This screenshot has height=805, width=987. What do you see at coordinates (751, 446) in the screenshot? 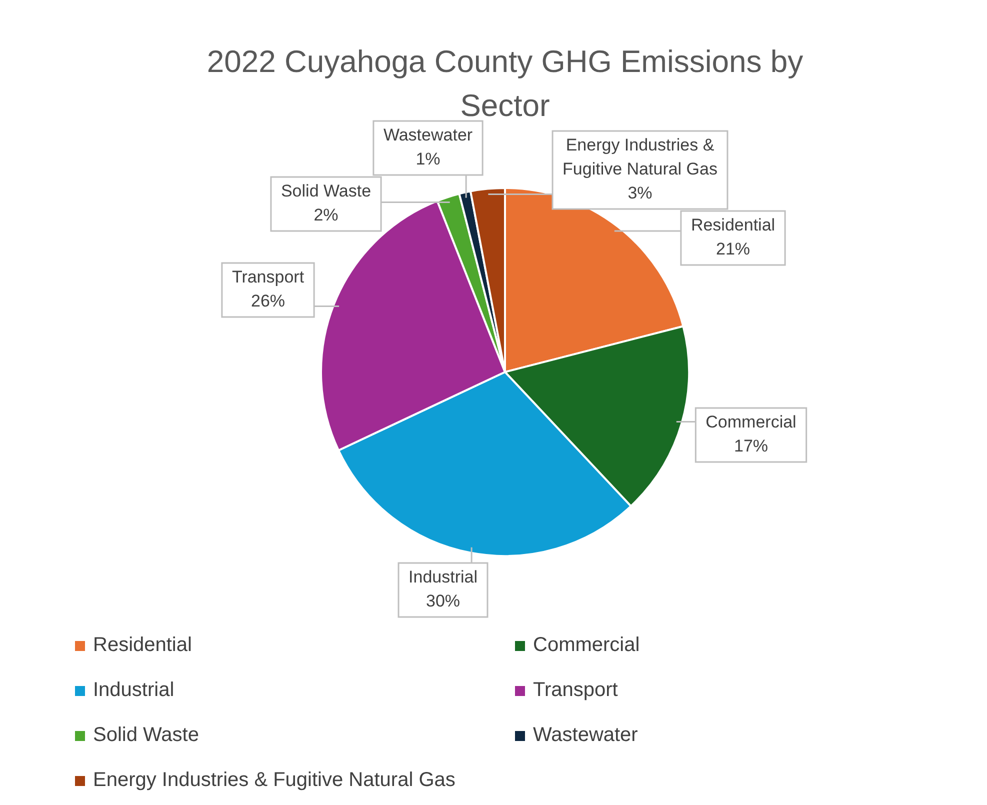
I see `data-label: 17%` at bounding box center [751, 446].